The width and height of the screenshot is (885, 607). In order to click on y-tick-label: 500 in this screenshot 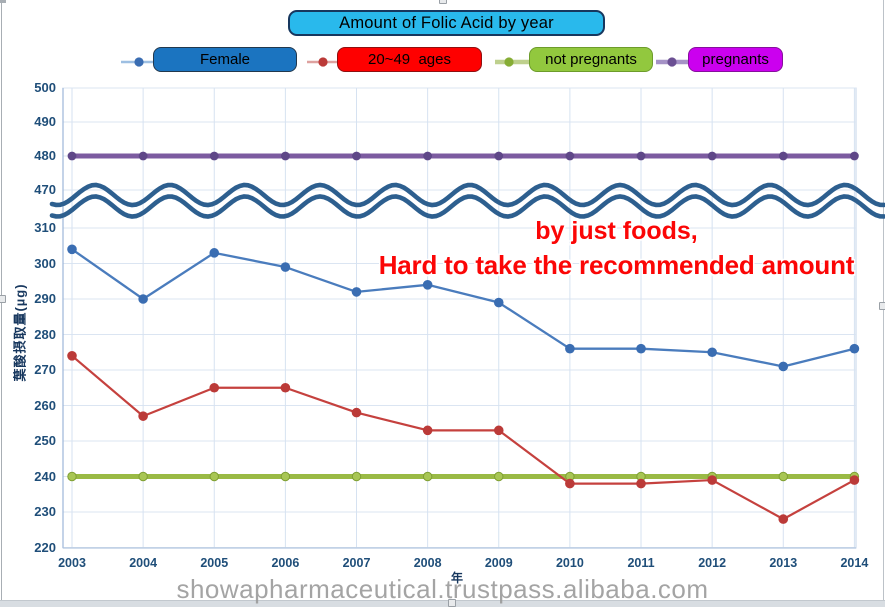, I will do `click(45, 87)`.